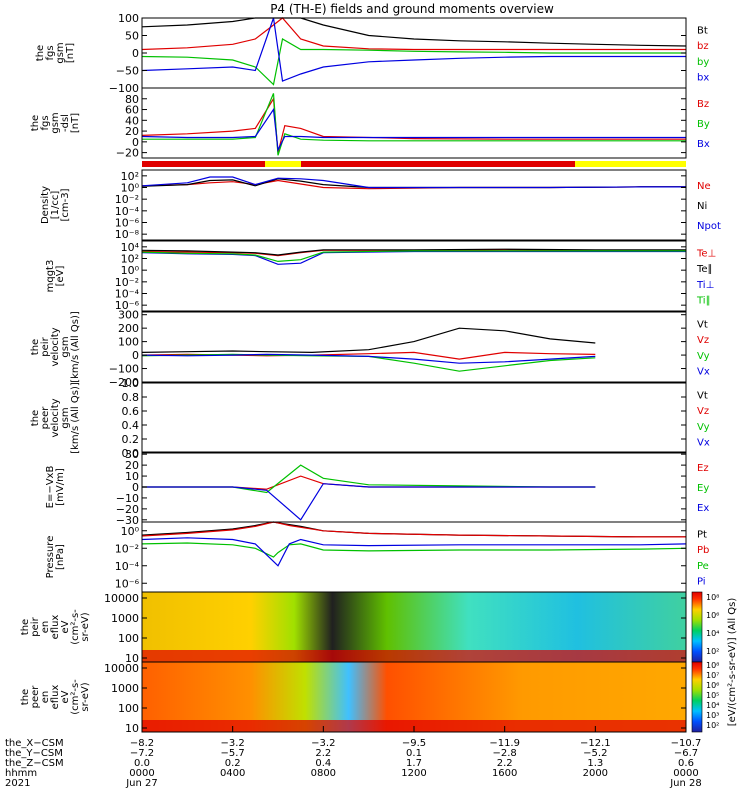  What do you see at coordinates (85, 696) in the screenshot?
I see `peer-spec-ylabel: sr-eV)` at bounding box center [85, 696].